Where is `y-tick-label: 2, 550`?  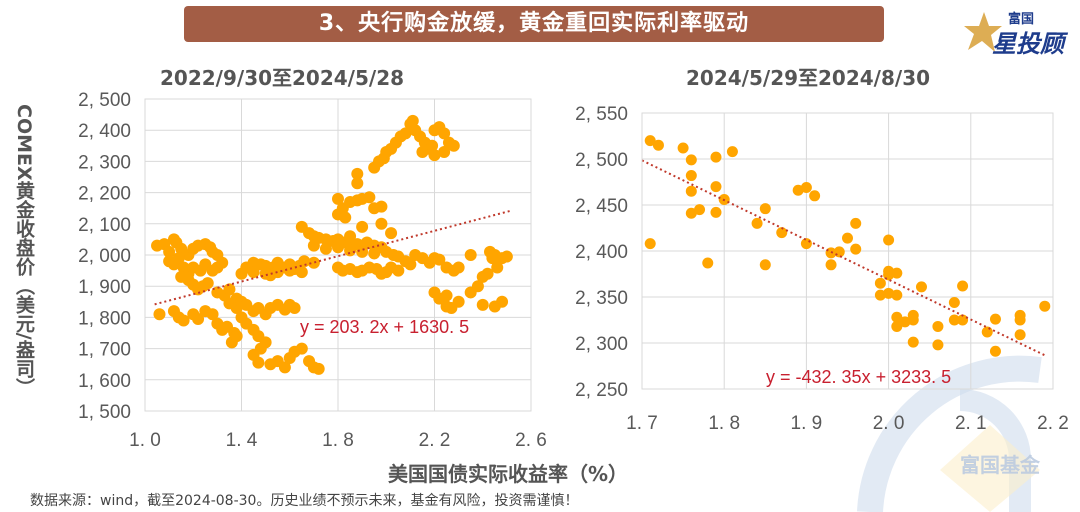 y-tick-label: 2, 550 is located at coordinates (601, 114).